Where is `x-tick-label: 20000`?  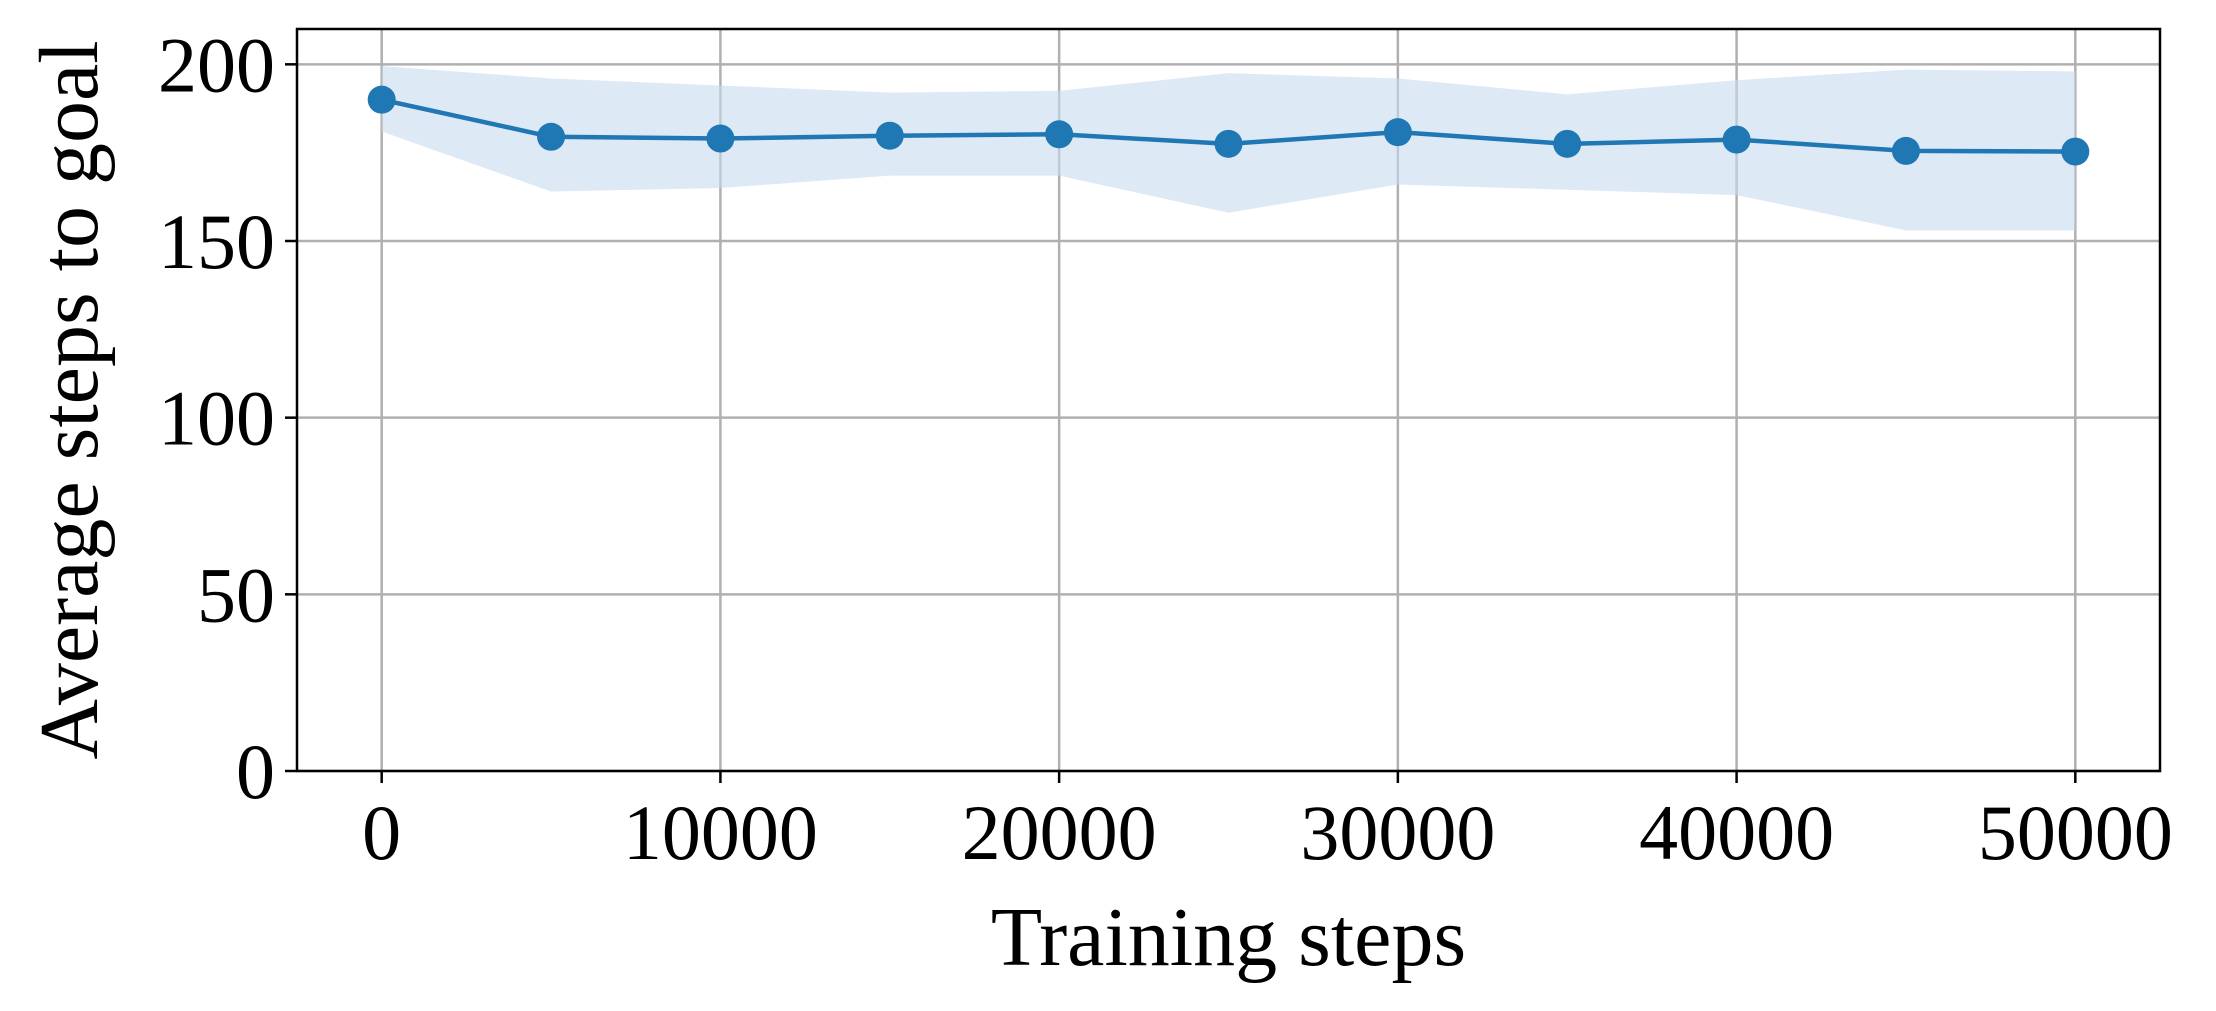
x-tick-label: 20000 is located at coordinates (1059, 832).